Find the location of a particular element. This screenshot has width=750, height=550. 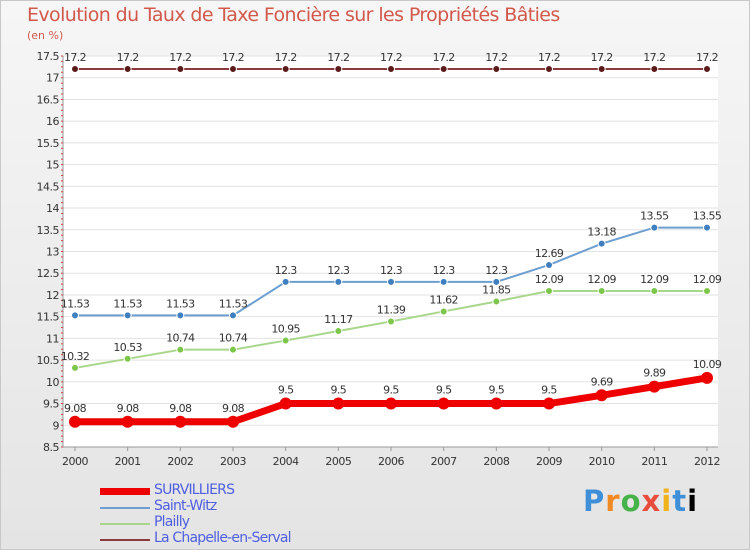

brand-letter: r is located at coordinates (613, 501).